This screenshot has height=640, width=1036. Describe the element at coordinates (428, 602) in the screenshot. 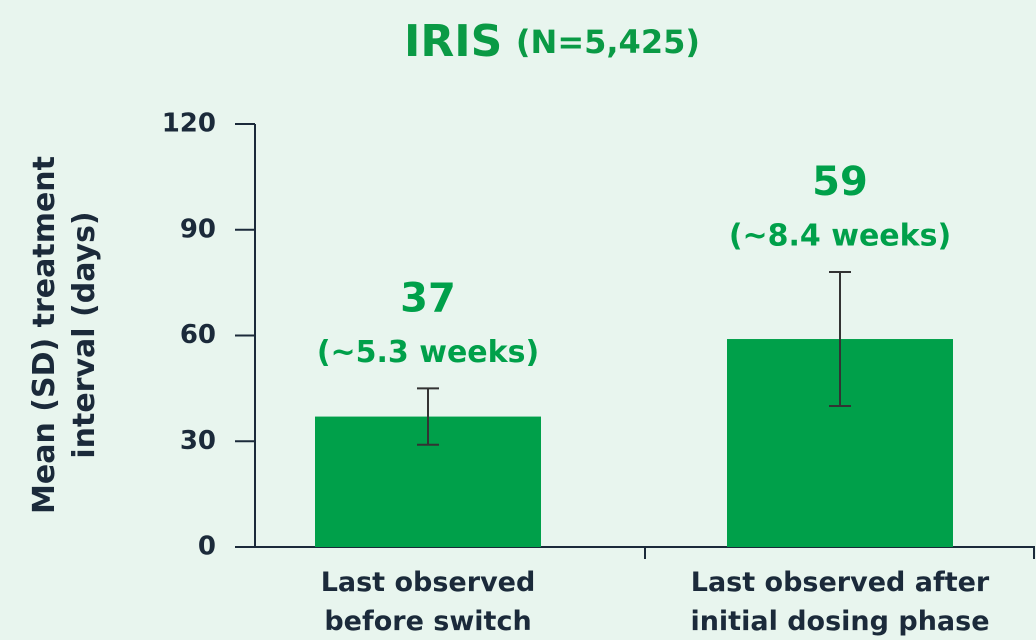

I see `x-tick-label: Last observed before switch` at that location.